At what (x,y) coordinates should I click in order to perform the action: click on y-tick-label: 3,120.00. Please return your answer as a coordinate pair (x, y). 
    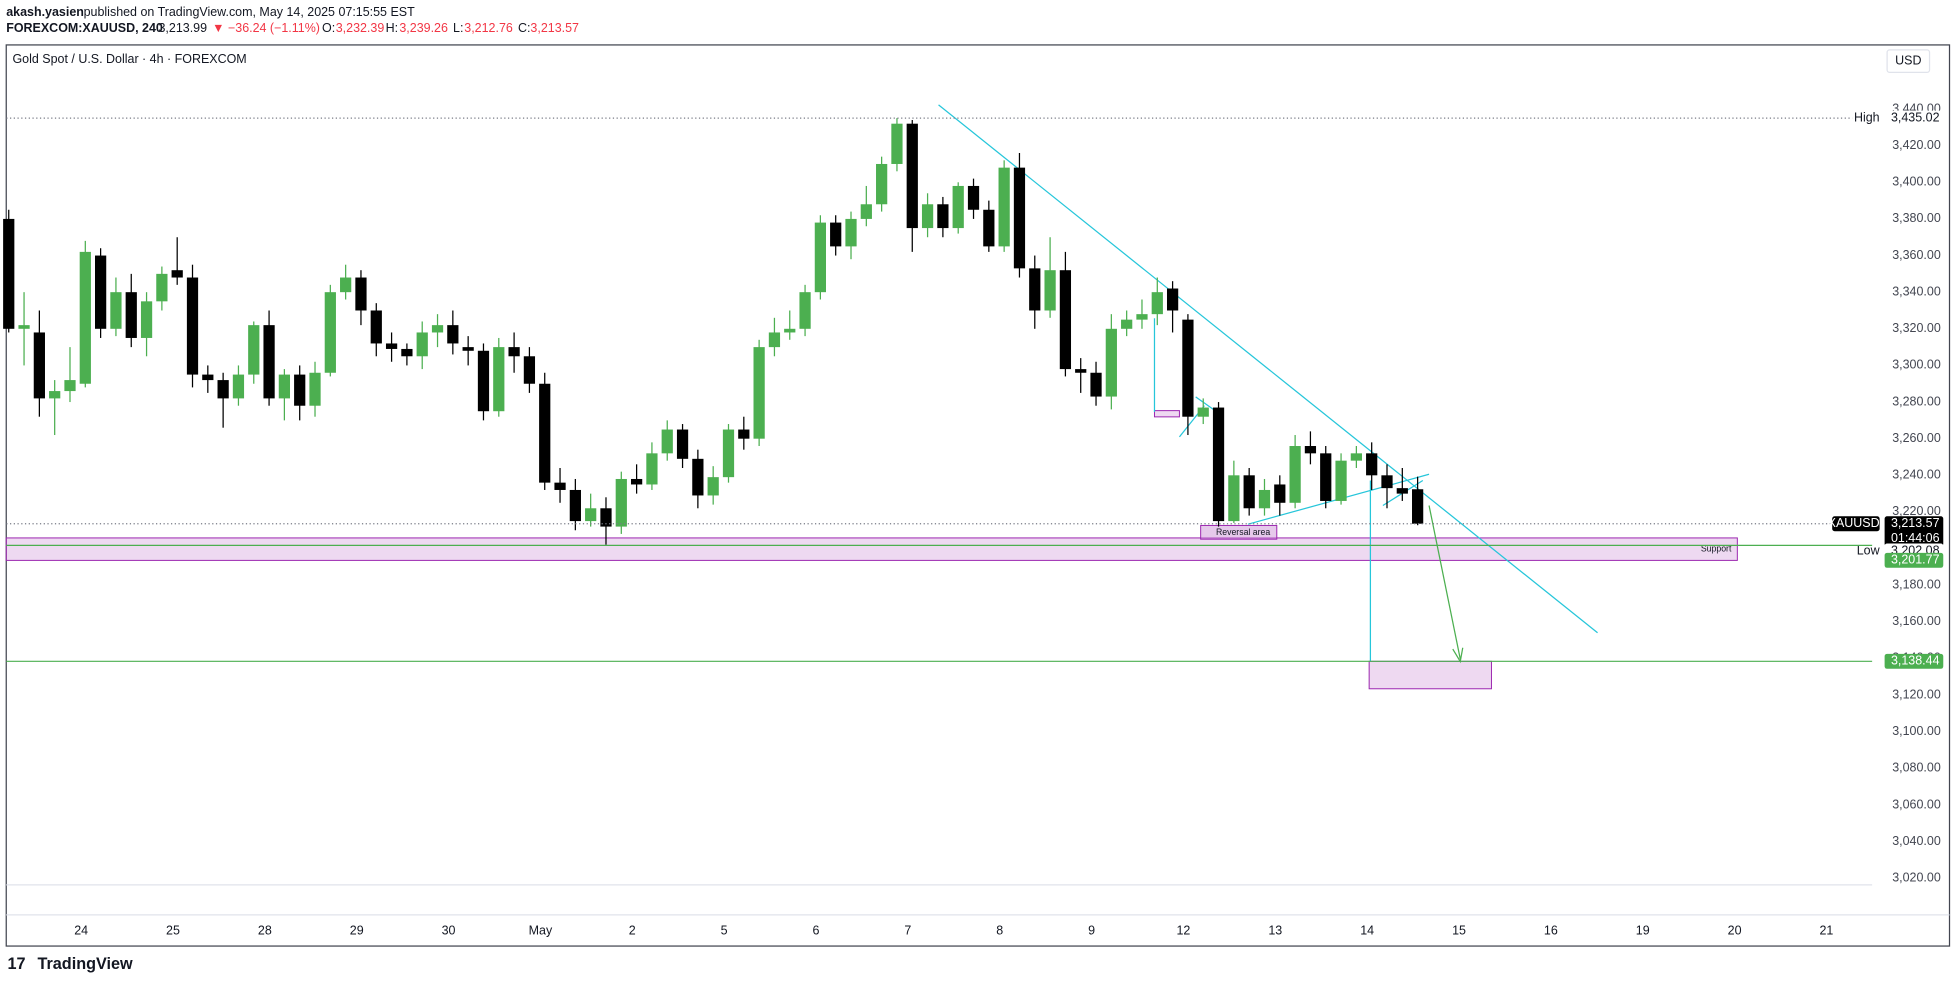
    Looking at the image, I should click on (1916, 694).